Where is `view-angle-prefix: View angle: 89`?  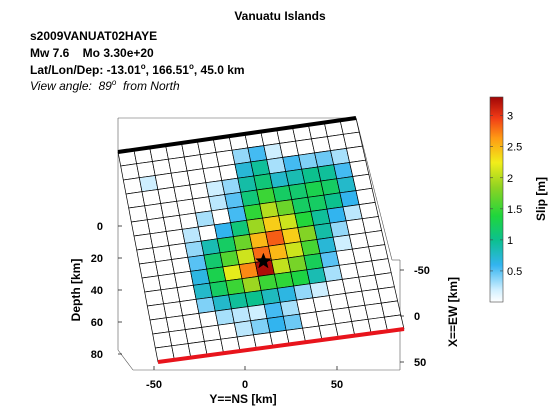 view-angle-prefix: View angle: 89 is located at coordinates (71, 86).